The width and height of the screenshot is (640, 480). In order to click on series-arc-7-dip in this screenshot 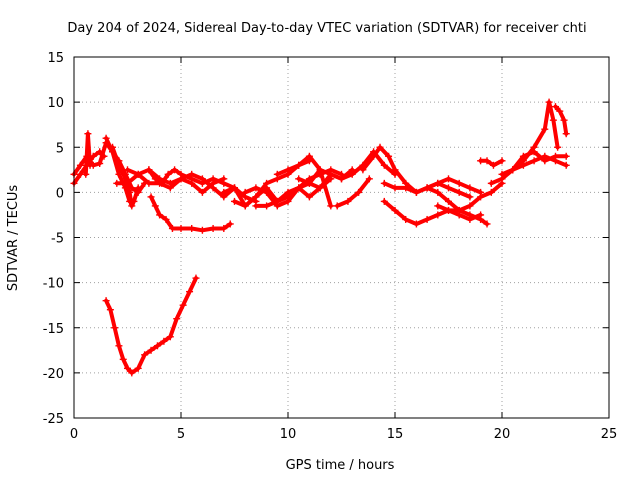, I will do `click(190, 213)`.